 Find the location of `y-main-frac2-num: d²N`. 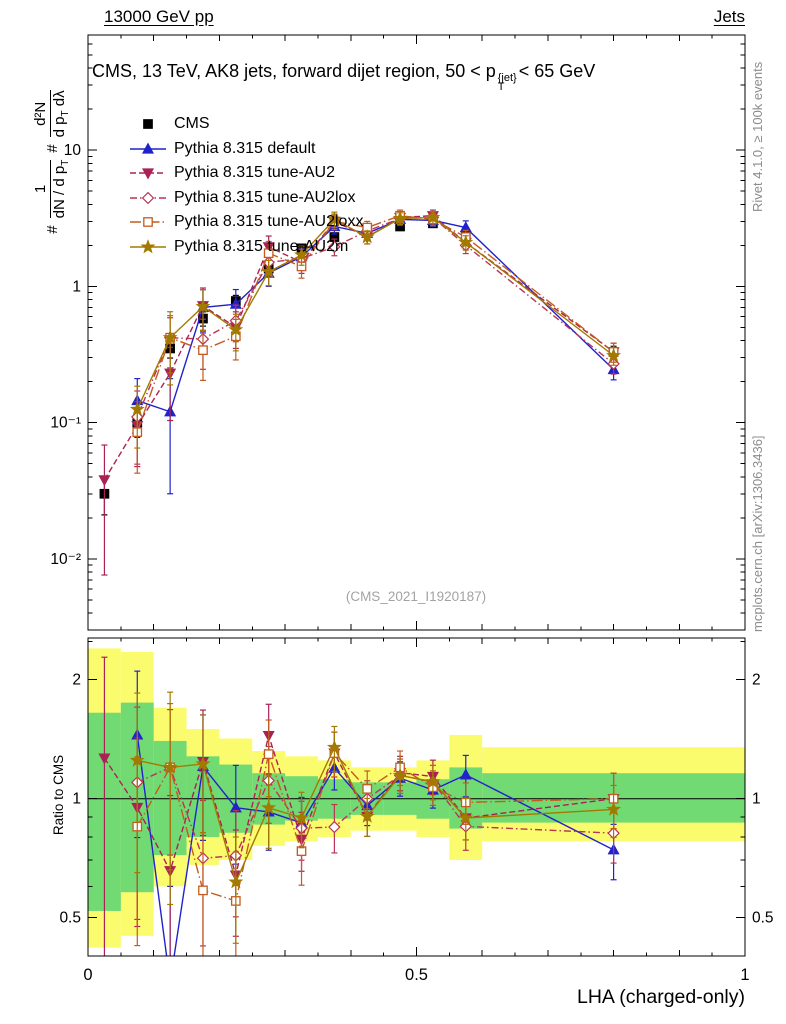

y-main-frac2-num: d²N is located at coordinates (40, 113).